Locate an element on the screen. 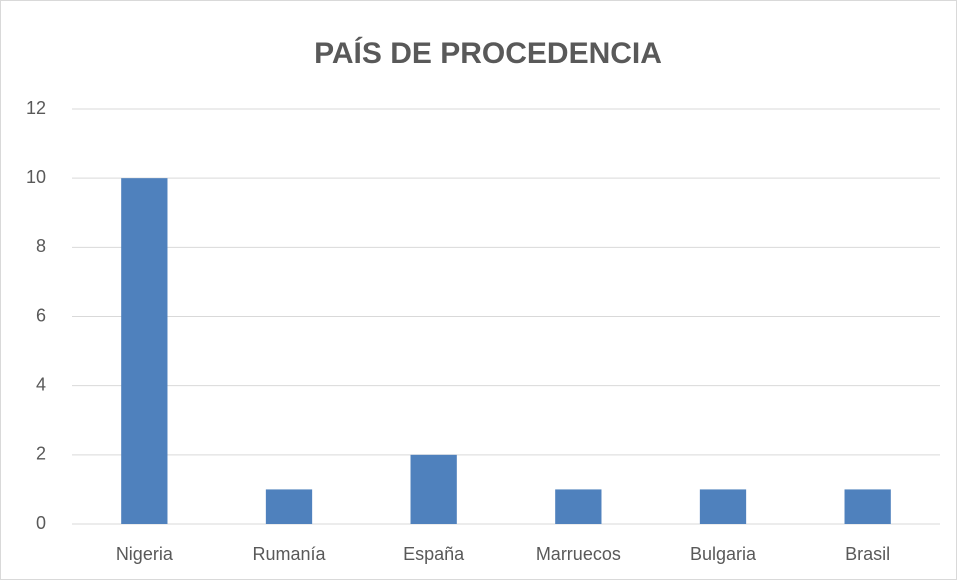 Image resolution: width=957 pixels, height=580 pixels. chart-title: PAÍS DE PROCEDENCIA is located at coordinates (488, 53).